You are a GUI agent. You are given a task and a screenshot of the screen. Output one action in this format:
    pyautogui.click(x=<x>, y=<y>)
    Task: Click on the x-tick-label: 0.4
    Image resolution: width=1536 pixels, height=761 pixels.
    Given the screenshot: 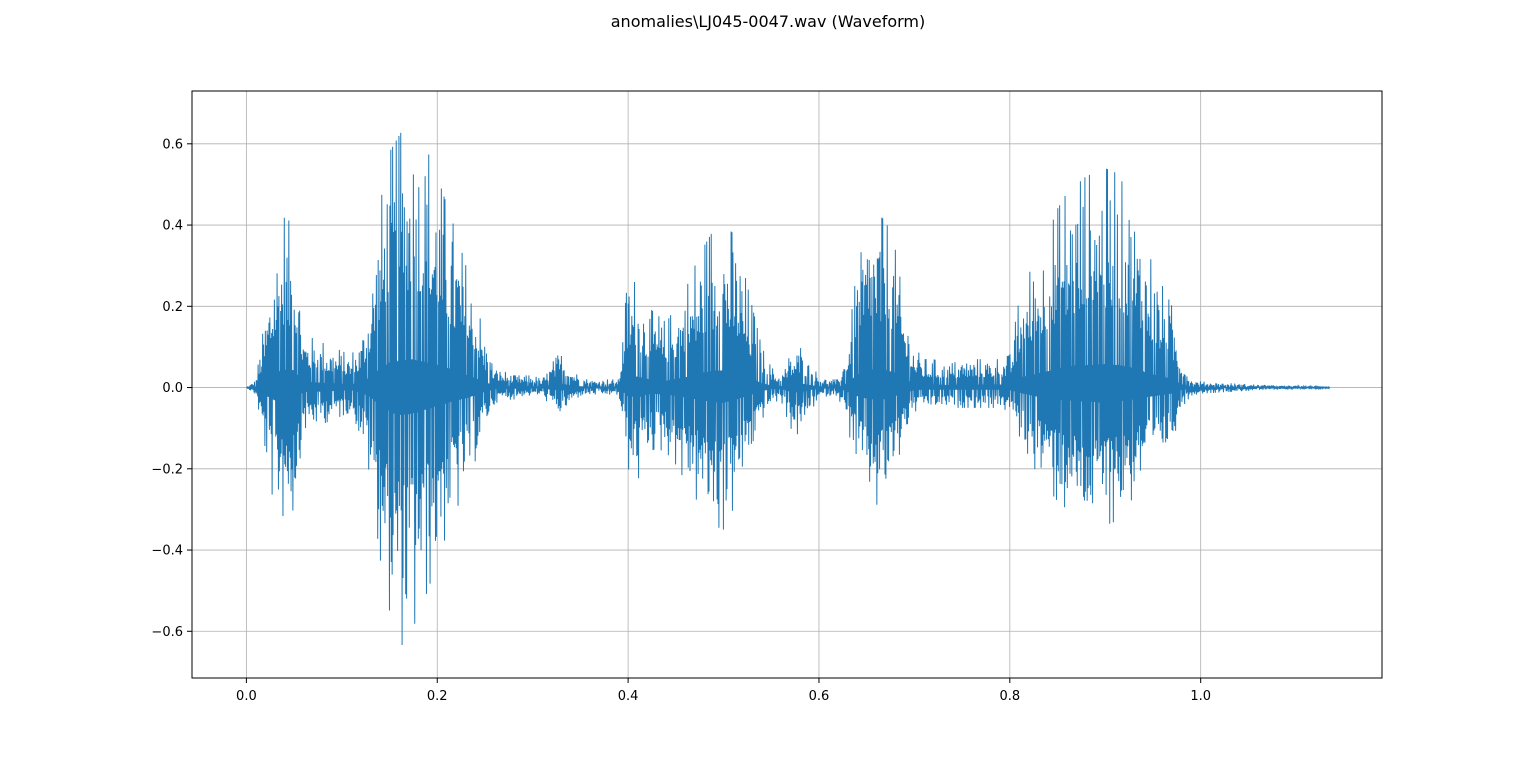 What is the action you would take?
    pyautogui.click(x=628, y=696)
    